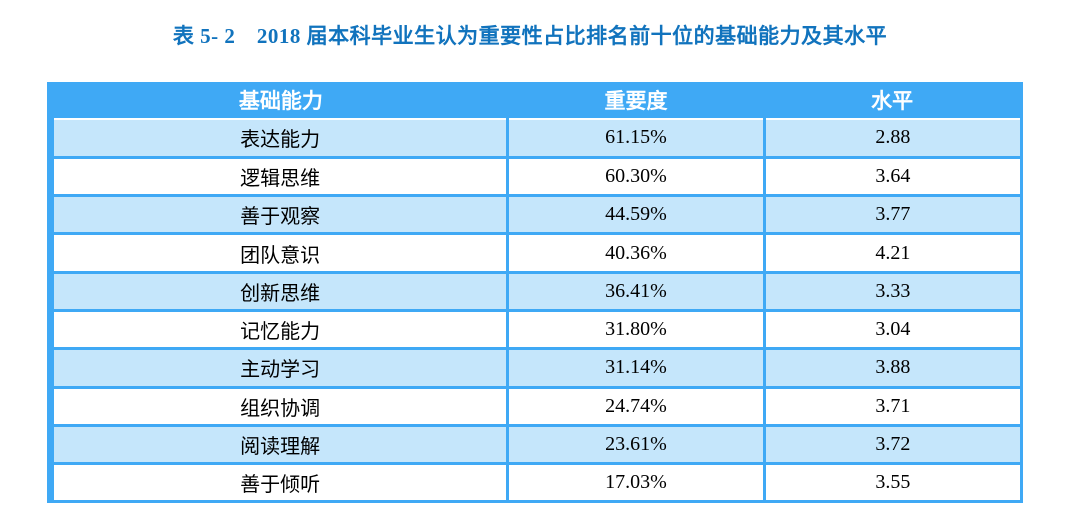  Describe the element at coordinates (893, 100) in the screenshot. I see `column-header-level: 水平` at that location.